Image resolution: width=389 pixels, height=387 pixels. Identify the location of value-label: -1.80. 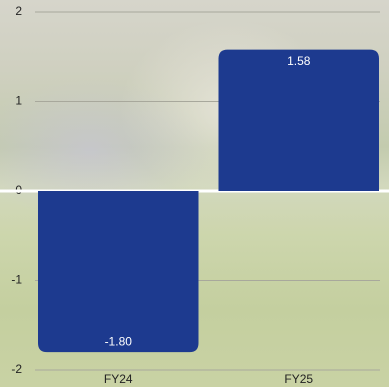
(119, 341).